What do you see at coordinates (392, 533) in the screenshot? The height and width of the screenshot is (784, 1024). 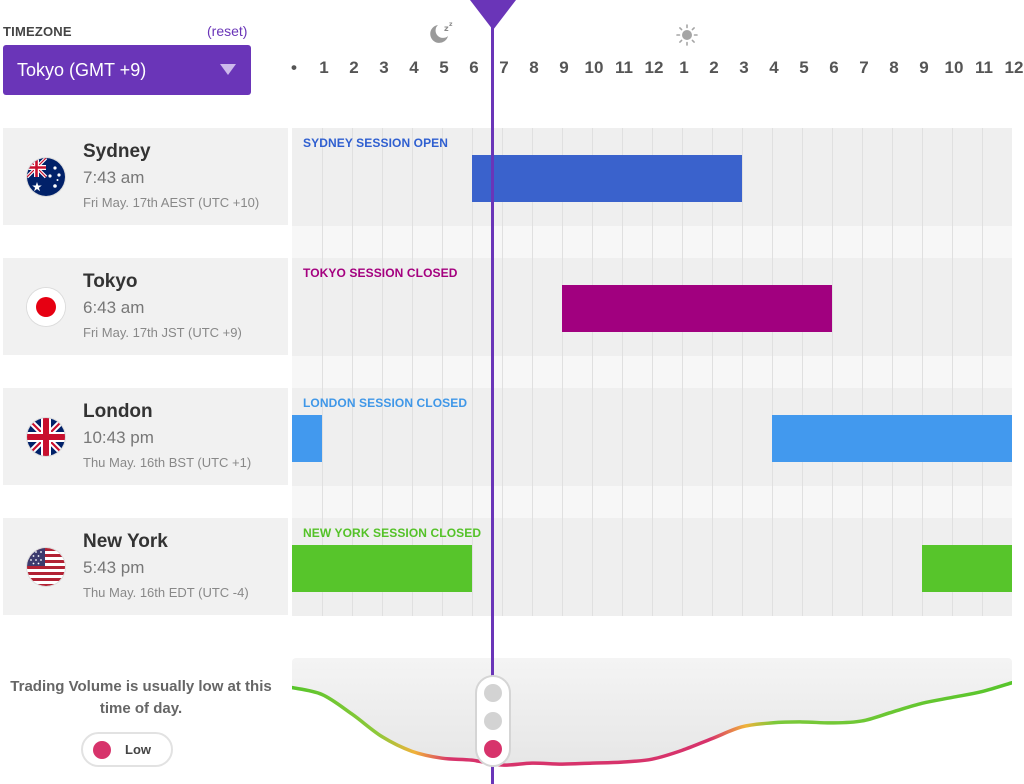 I see `new-york-session-status: NEW YORK SESSION CLOSED` at bounding box center [392, 533].